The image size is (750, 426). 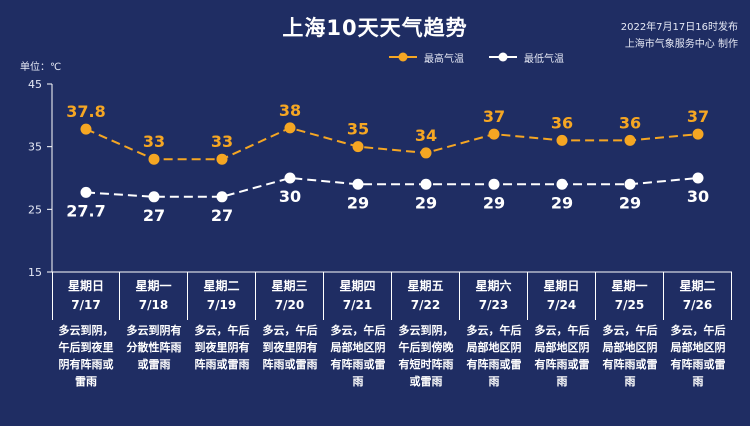 I want to click on data-label-high: 34, so click(x=426, y=135).